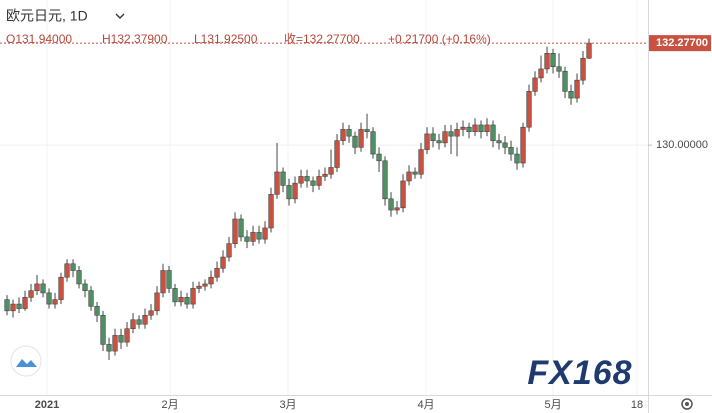 The width and height of the screenshot is (712, 413). I want to click on ohlc-value: 收=132.27700, so click(322, 39).